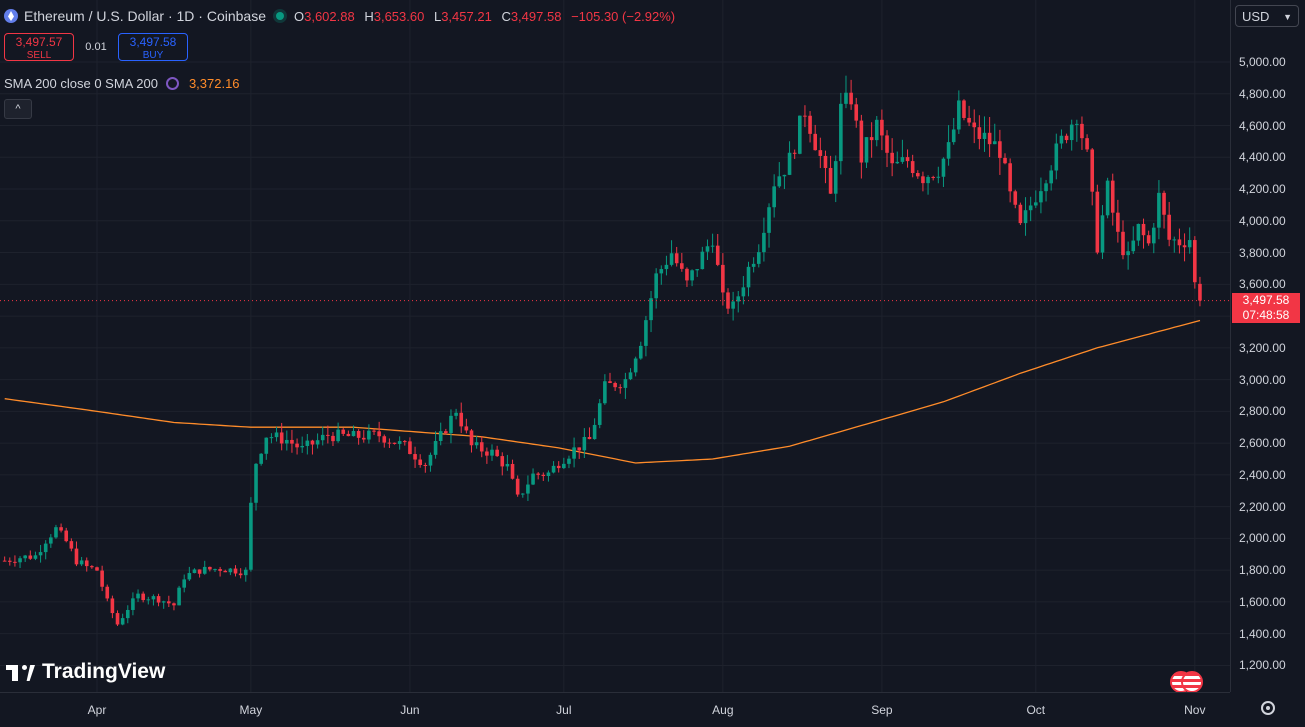  I want to click on tradingview-logo: TradingView, so click(85, 672).